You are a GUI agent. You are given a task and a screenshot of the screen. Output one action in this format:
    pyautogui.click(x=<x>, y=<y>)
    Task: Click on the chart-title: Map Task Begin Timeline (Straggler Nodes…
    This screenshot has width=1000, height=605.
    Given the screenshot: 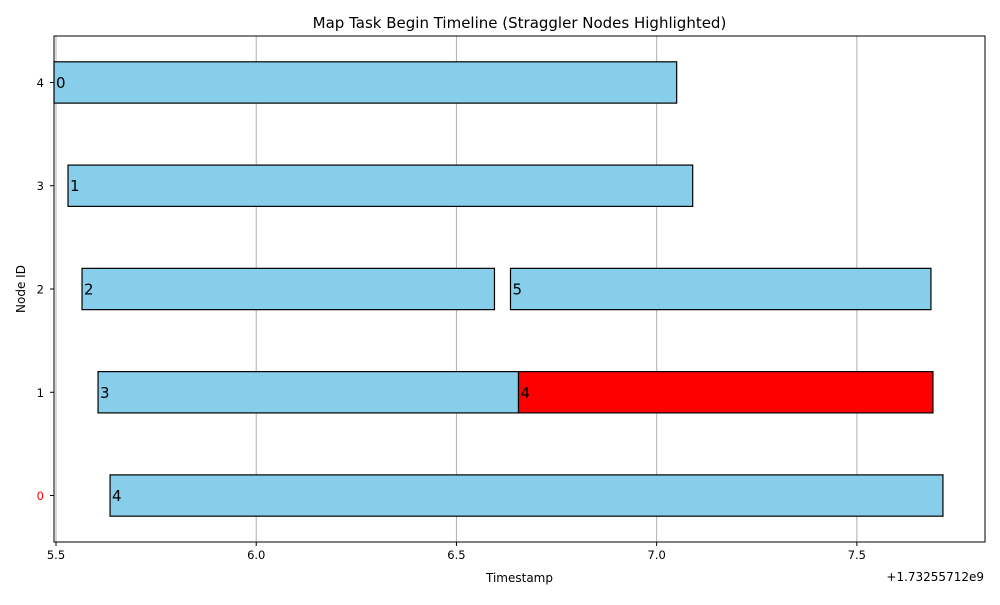 What is the action you would take?
    pyautogui.click(x=520, y=23)
    